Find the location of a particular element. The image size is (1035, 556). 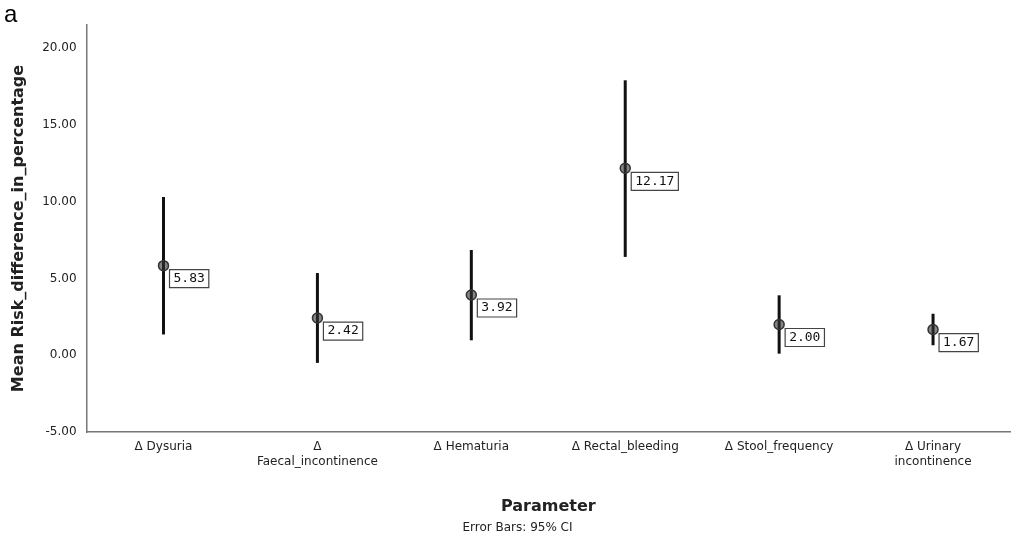

chart-title: a is located at coordinates (11, 14).